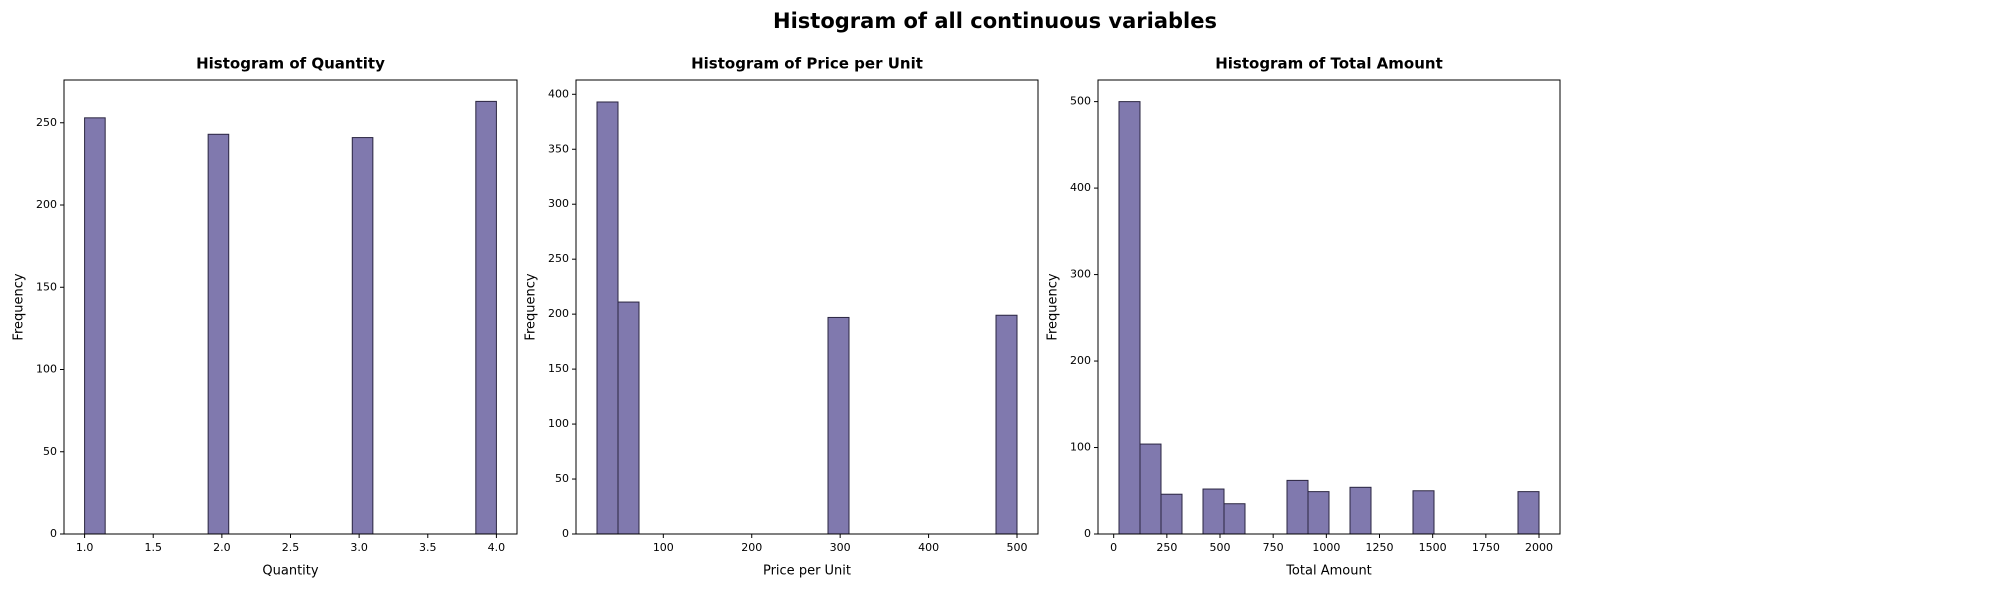 The width and height of the screenshot is (1990, 593). Describe the element at coordinates (1166, 547) in the screenshot. I see `x-tick-label: 250` at that location.